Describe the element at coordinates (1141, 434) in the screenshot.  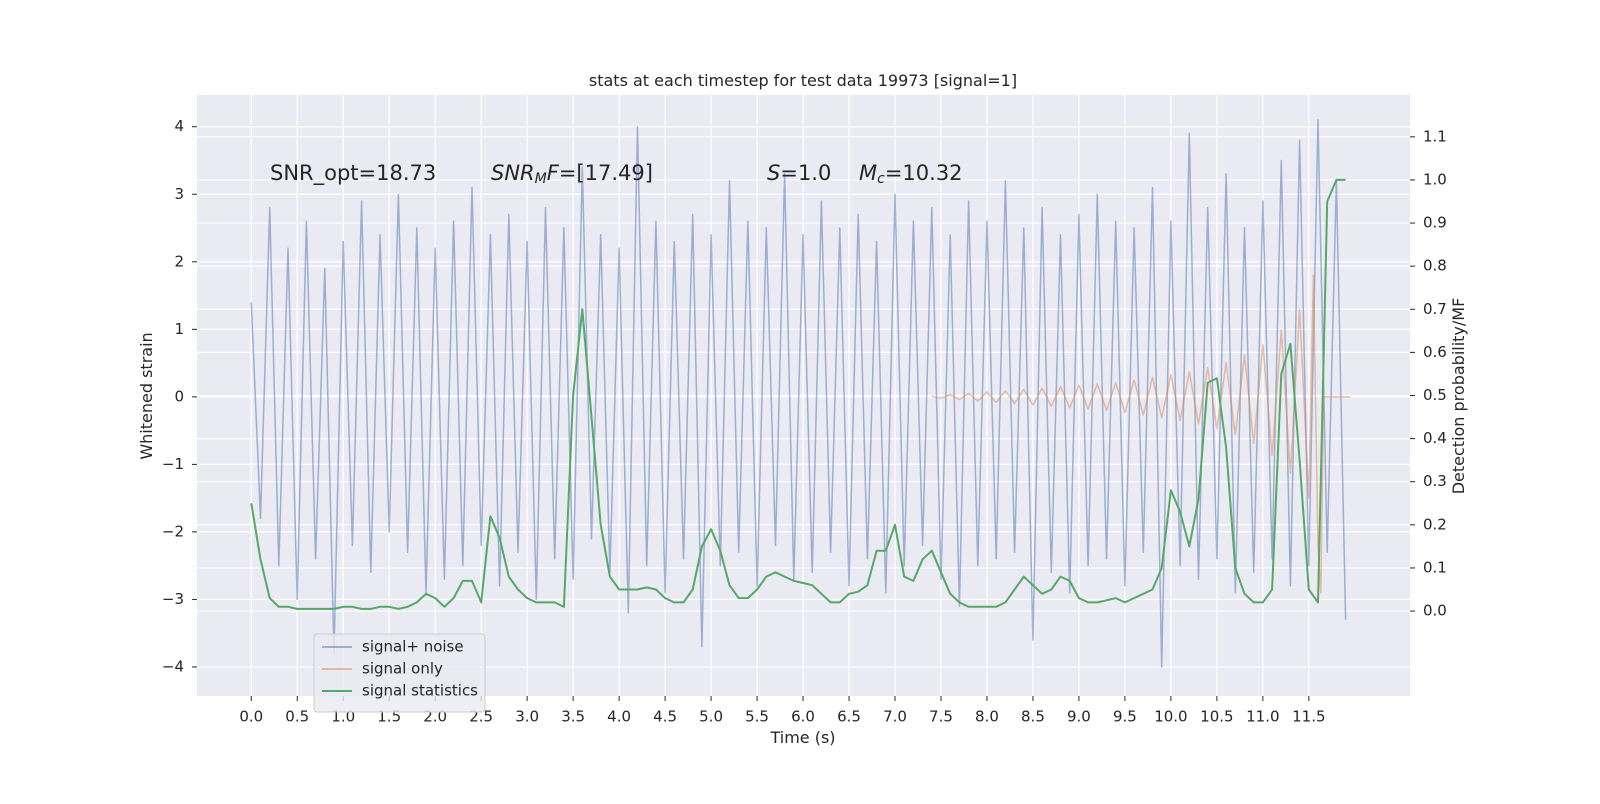
I see `series-line` at that location.